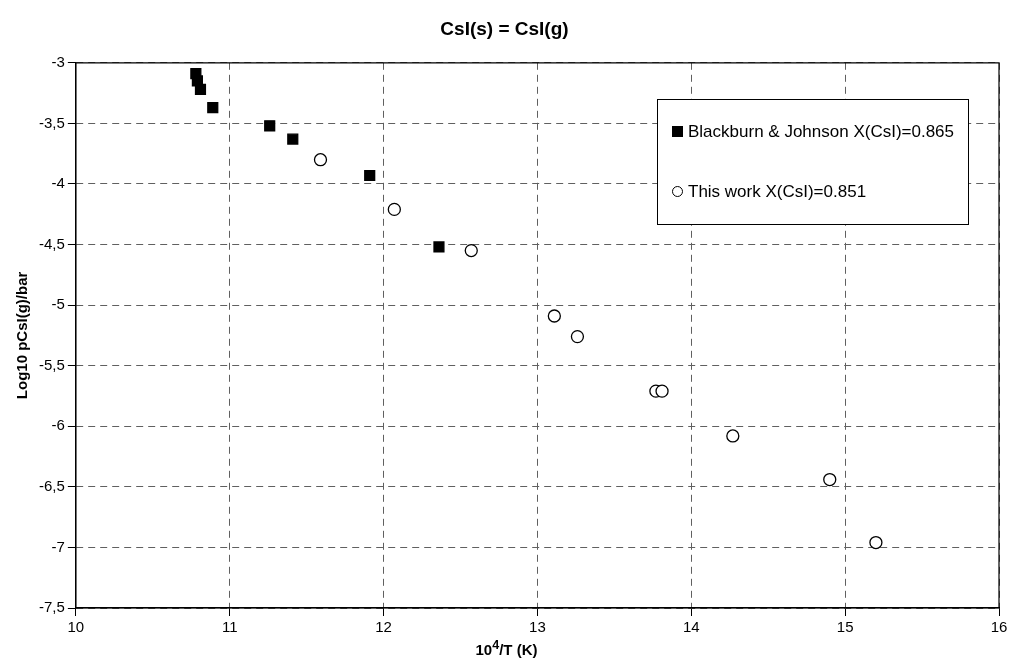 This screenshot has width=1013, height=668. What do you see at coordinates (691, 627) in the screenshot?
I see `x-tick-label: 14` at bounding box center [691, 627].